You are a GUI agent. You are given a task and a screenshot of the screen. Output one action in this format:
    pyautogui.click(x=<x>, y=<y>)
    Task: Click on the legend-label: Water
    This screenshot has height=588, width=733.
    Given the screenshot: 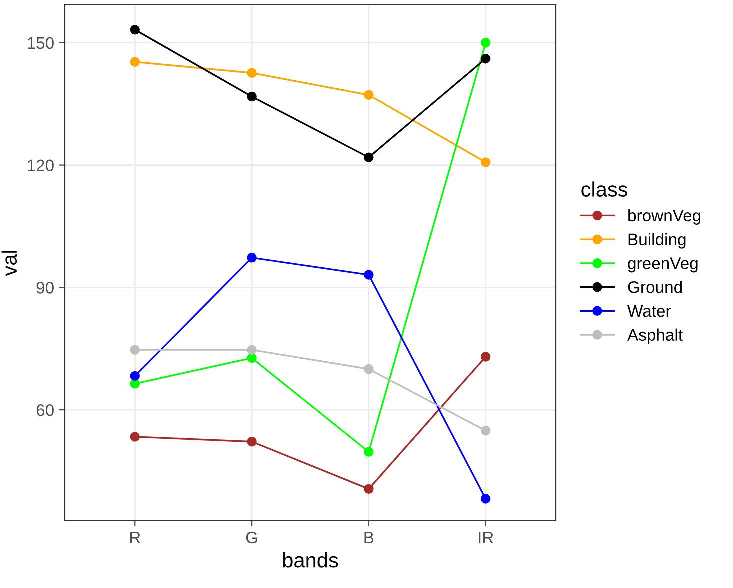 What is the action you would take?
    pyautogui.click(x=650, y=312)
    